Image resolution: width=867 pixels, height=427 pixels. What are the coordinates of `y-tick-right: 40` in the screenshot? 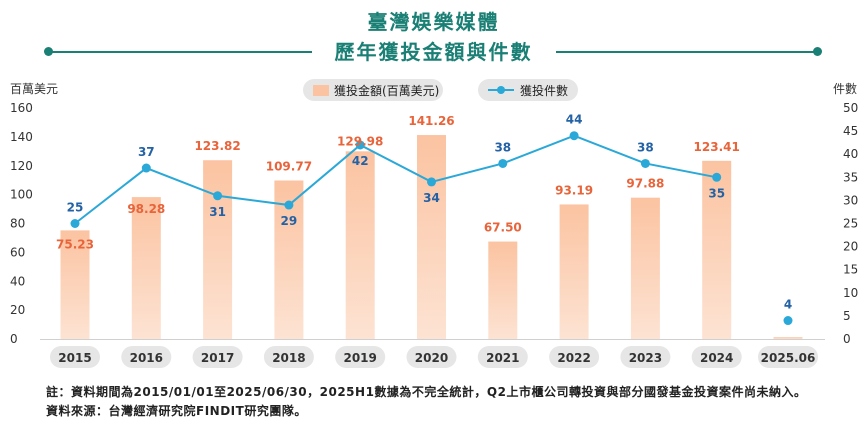 It's located at (850, 154).